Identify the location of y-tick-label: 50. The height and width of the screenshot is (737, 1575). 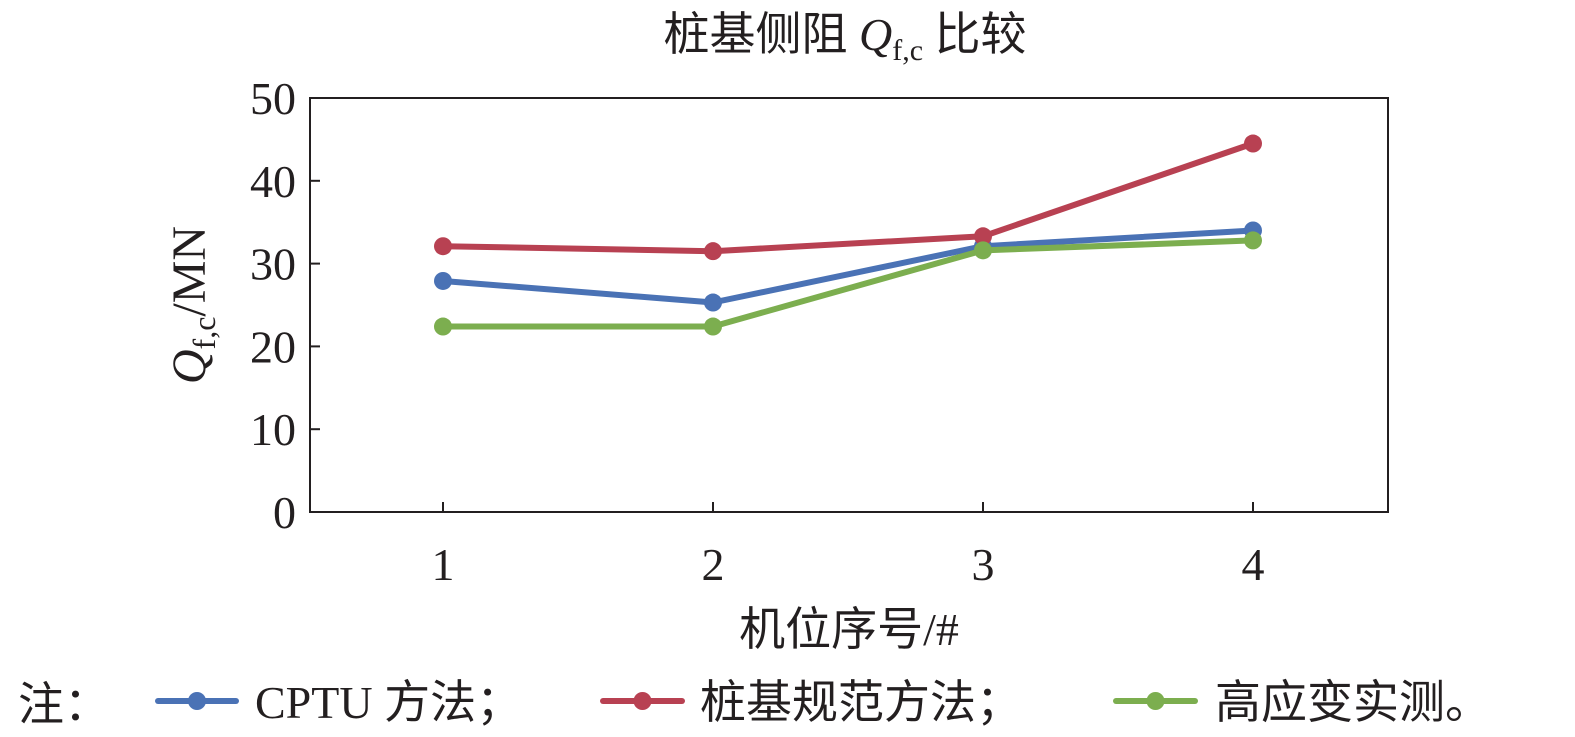
(273, 98).